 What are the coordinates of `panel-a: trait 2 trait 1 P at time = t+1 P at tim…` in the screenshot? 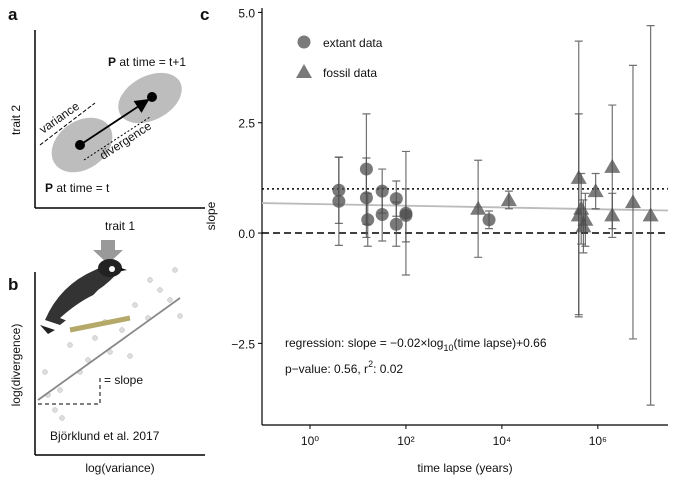 It's located at (107, 131).